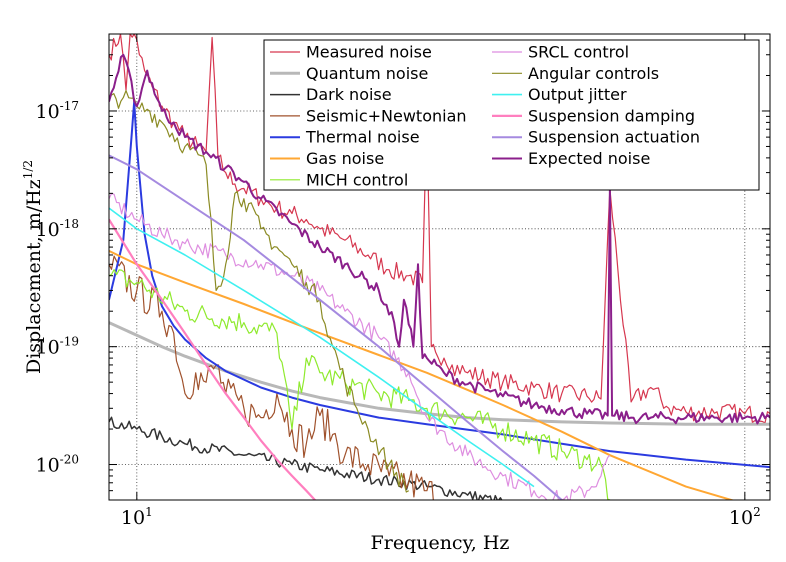 The image size is (786, 562). Describe the element at coordinates (386, 115) in the screenshot. I see `legend-label: Seismic+Newtonian` at that location.